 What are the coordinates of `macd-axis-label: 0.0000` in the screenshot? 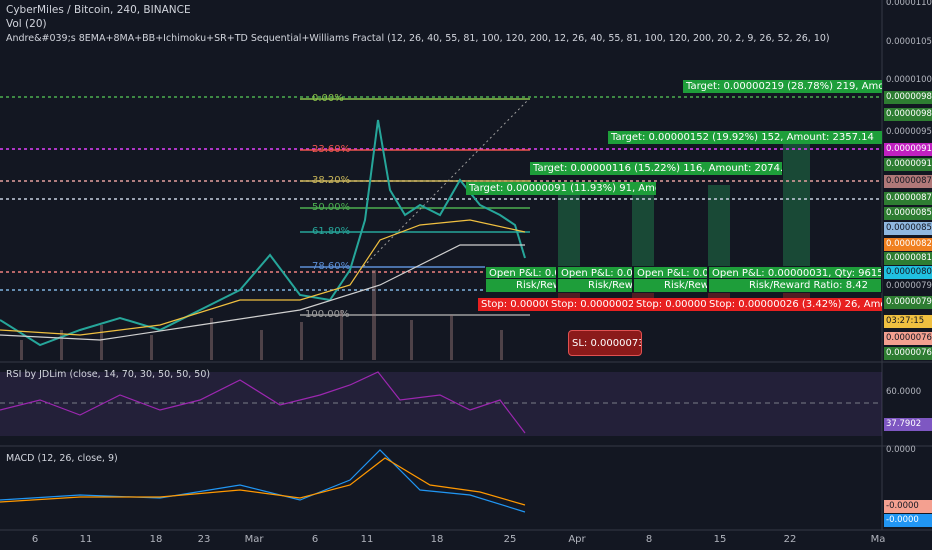 It's located at (901, 450).